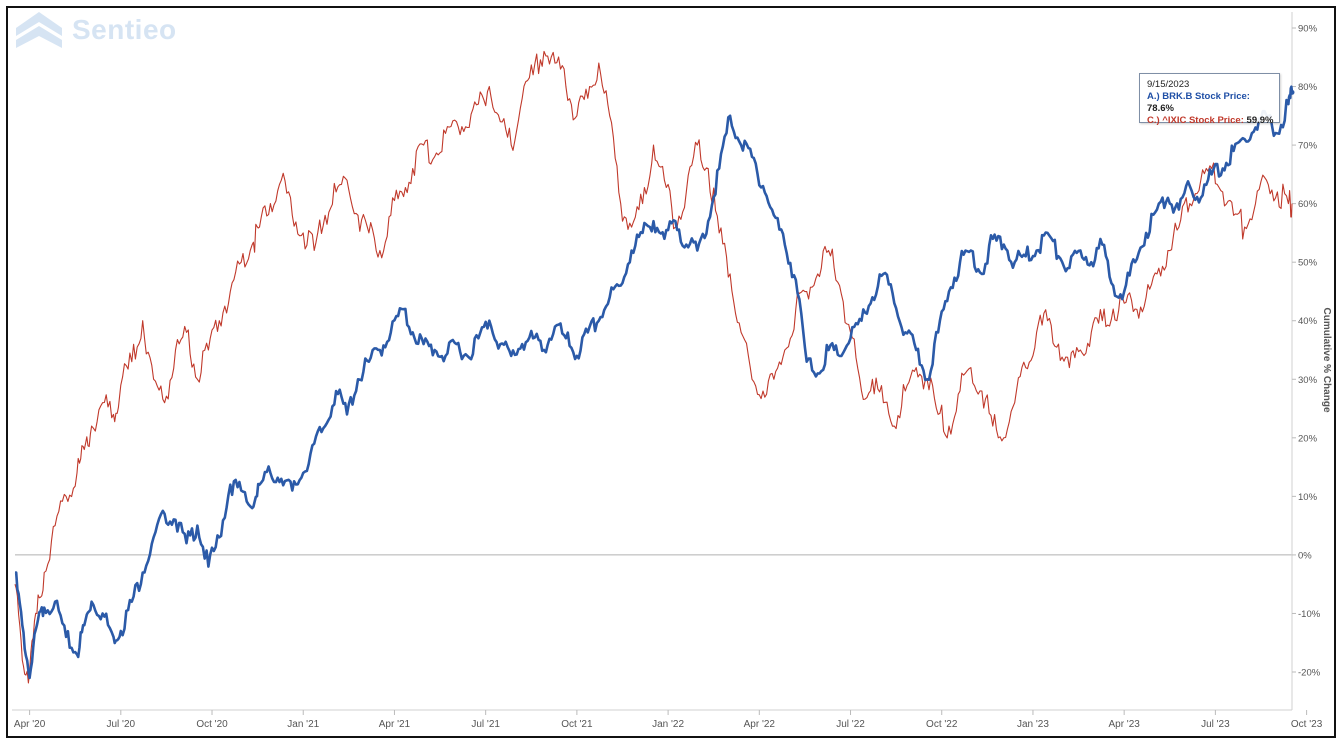 The image size is (1344, 746). I want to click on x-tick-label: Oct '22, so click(942, 724).